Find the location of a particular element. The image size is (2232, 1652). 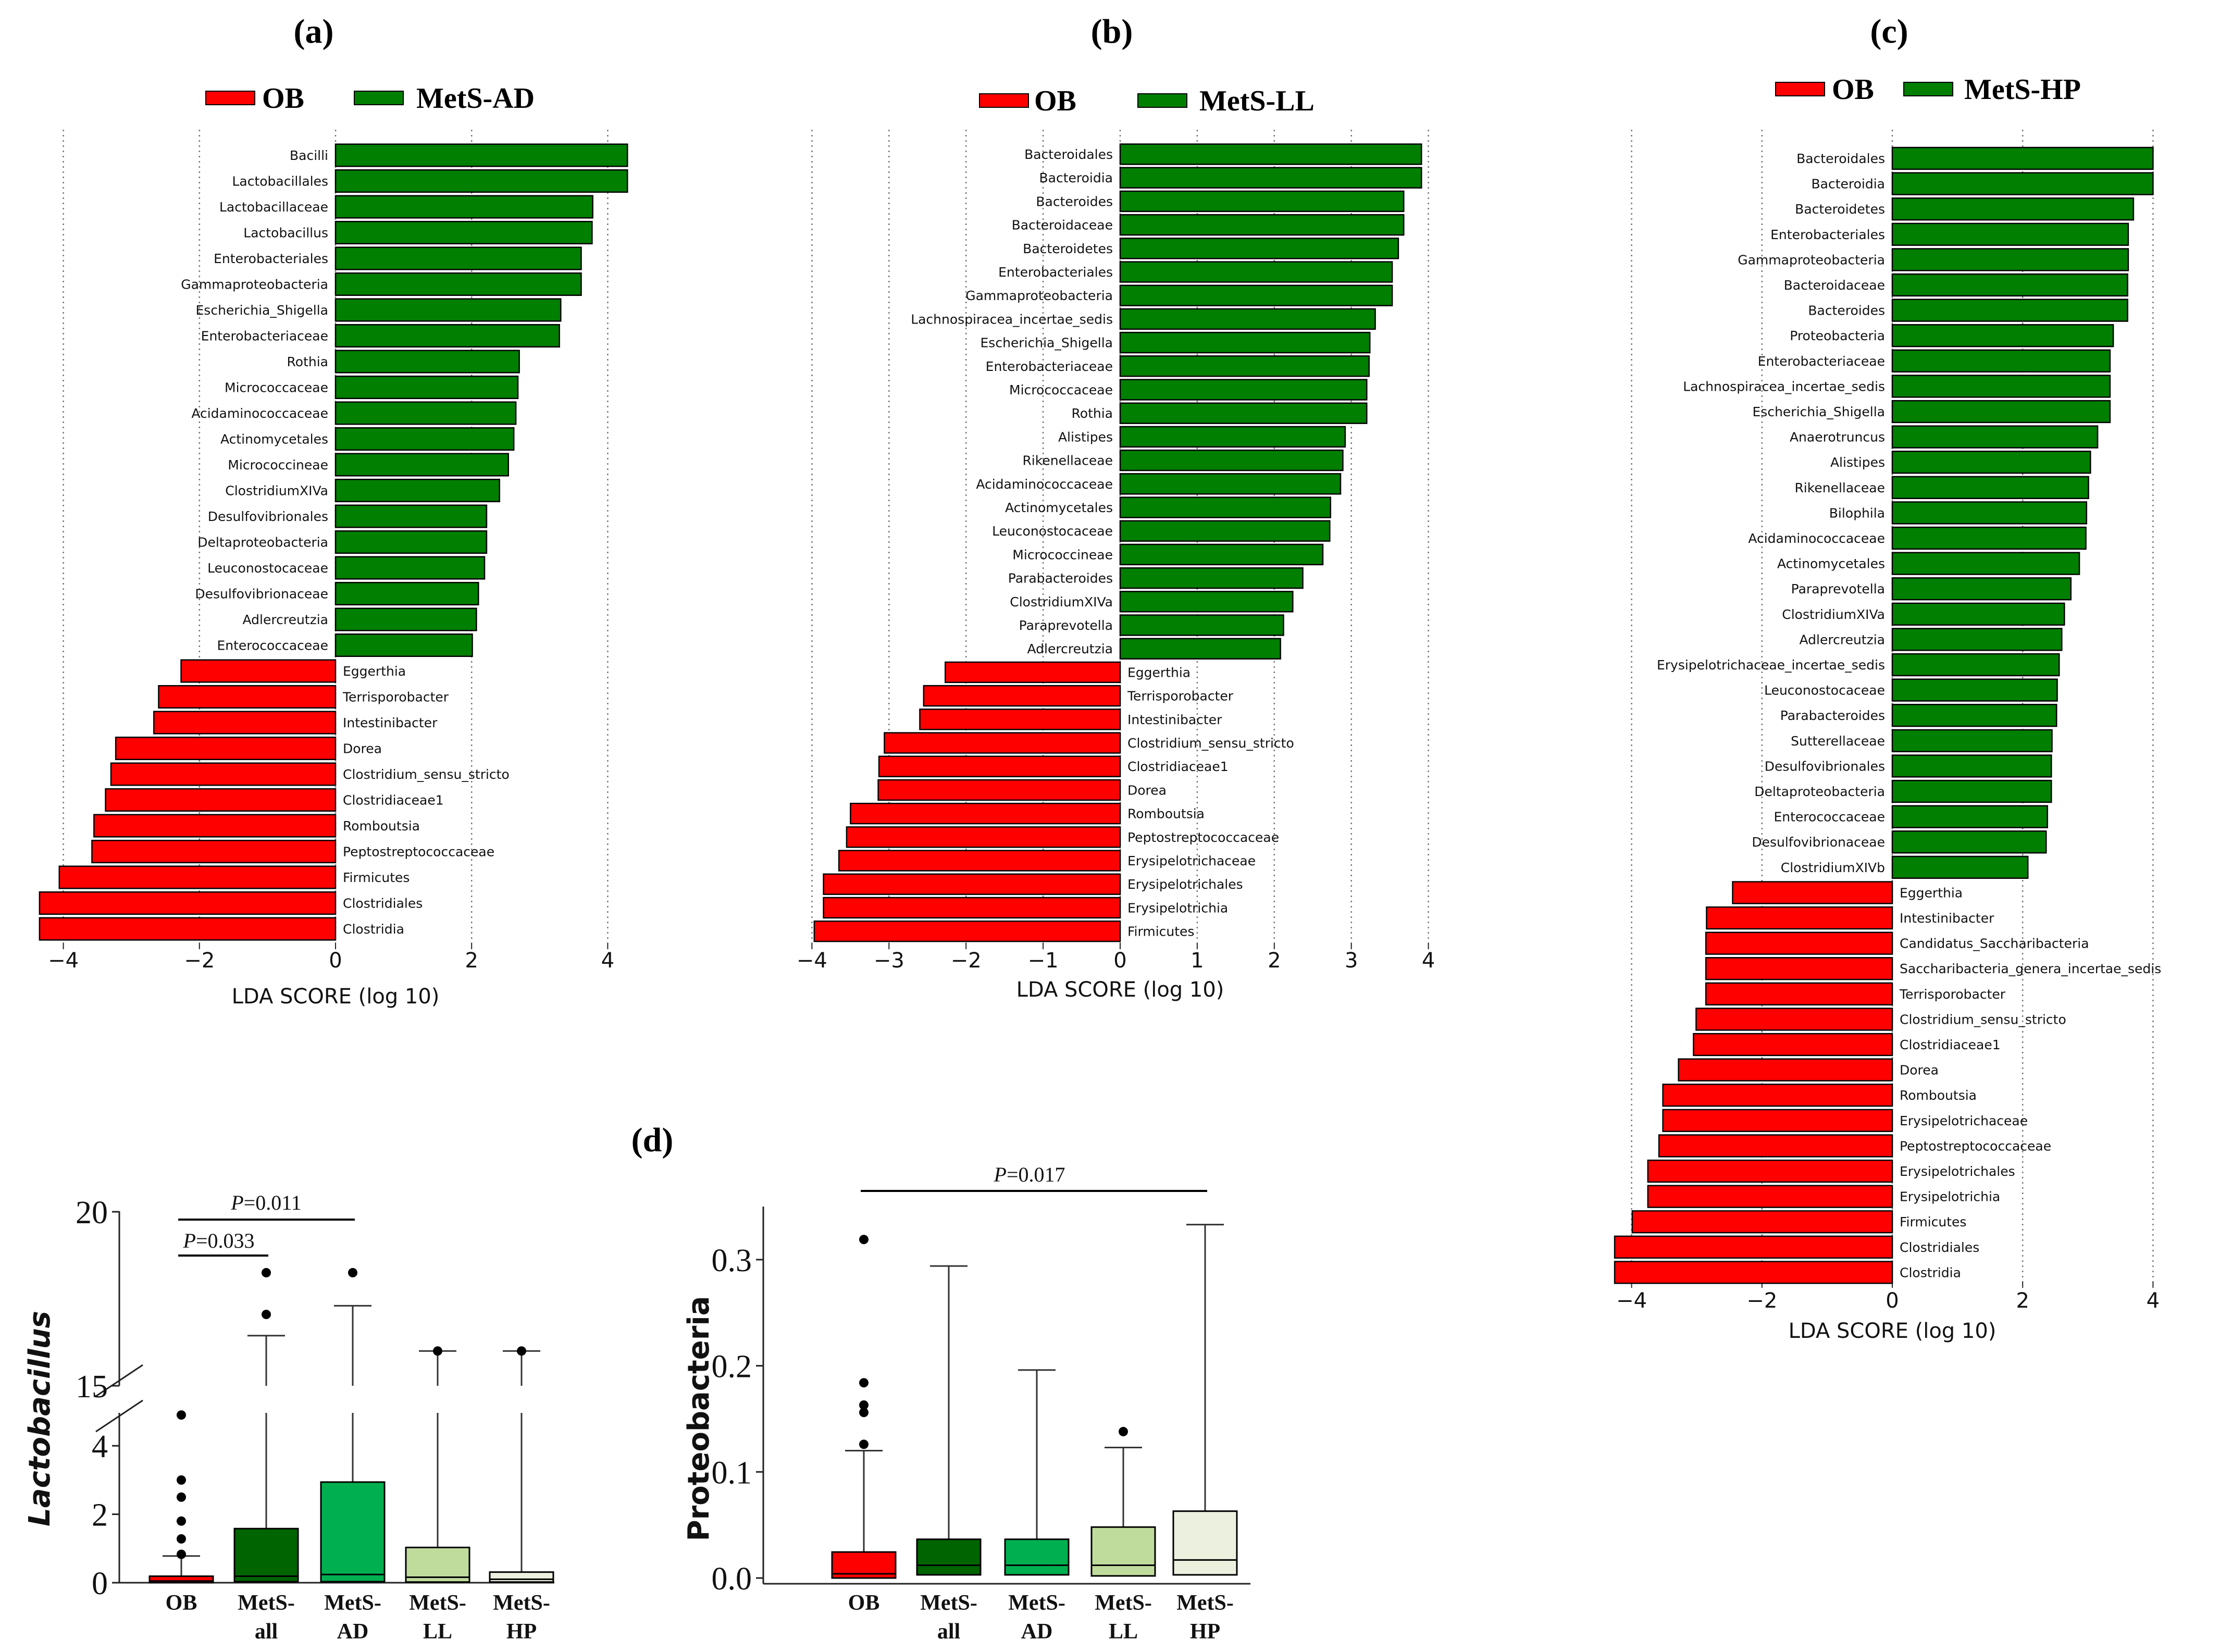

bar-label: Terrisporobacter is located at coordinates (396, 697).